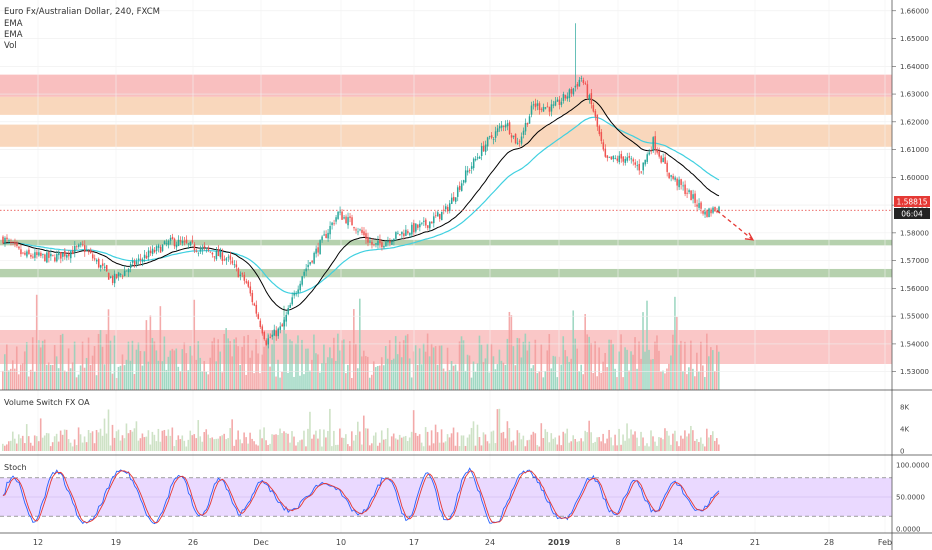 The height and width of the screenshot is (550, 932). What do you see at coordinates (735, 225) in the screenshot?
I see `projection-line` at bounding box center [735, 225].